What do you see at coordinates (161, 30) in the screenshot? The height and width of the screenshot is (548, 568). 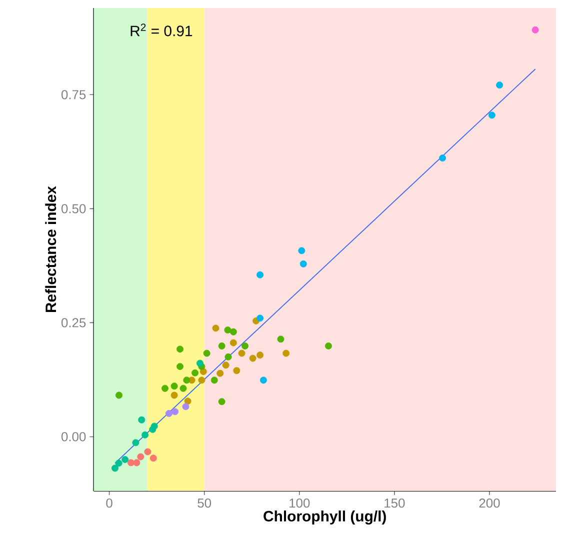 I see `annotation: R$^{2}$ = 0.91` at bounding box center [161, 30].